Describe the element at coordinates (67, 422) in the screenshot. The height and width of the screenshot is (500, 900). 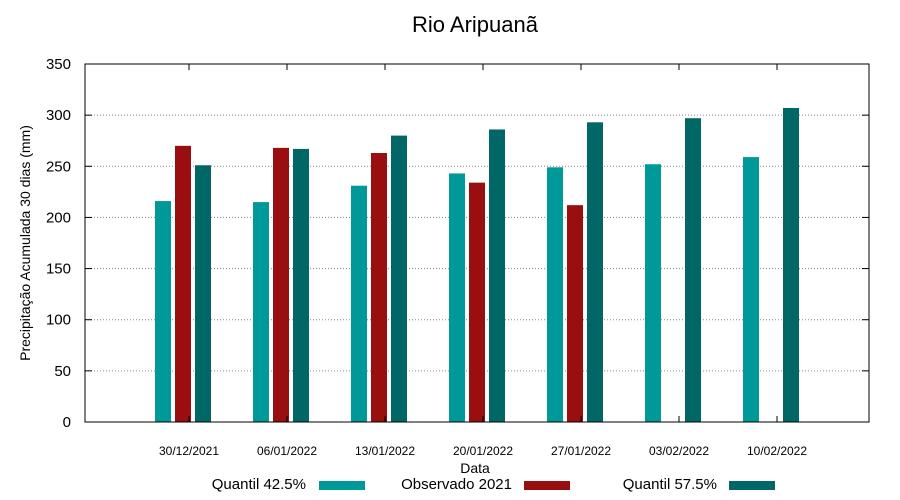
I see `y-tick-label: 0` at that location.